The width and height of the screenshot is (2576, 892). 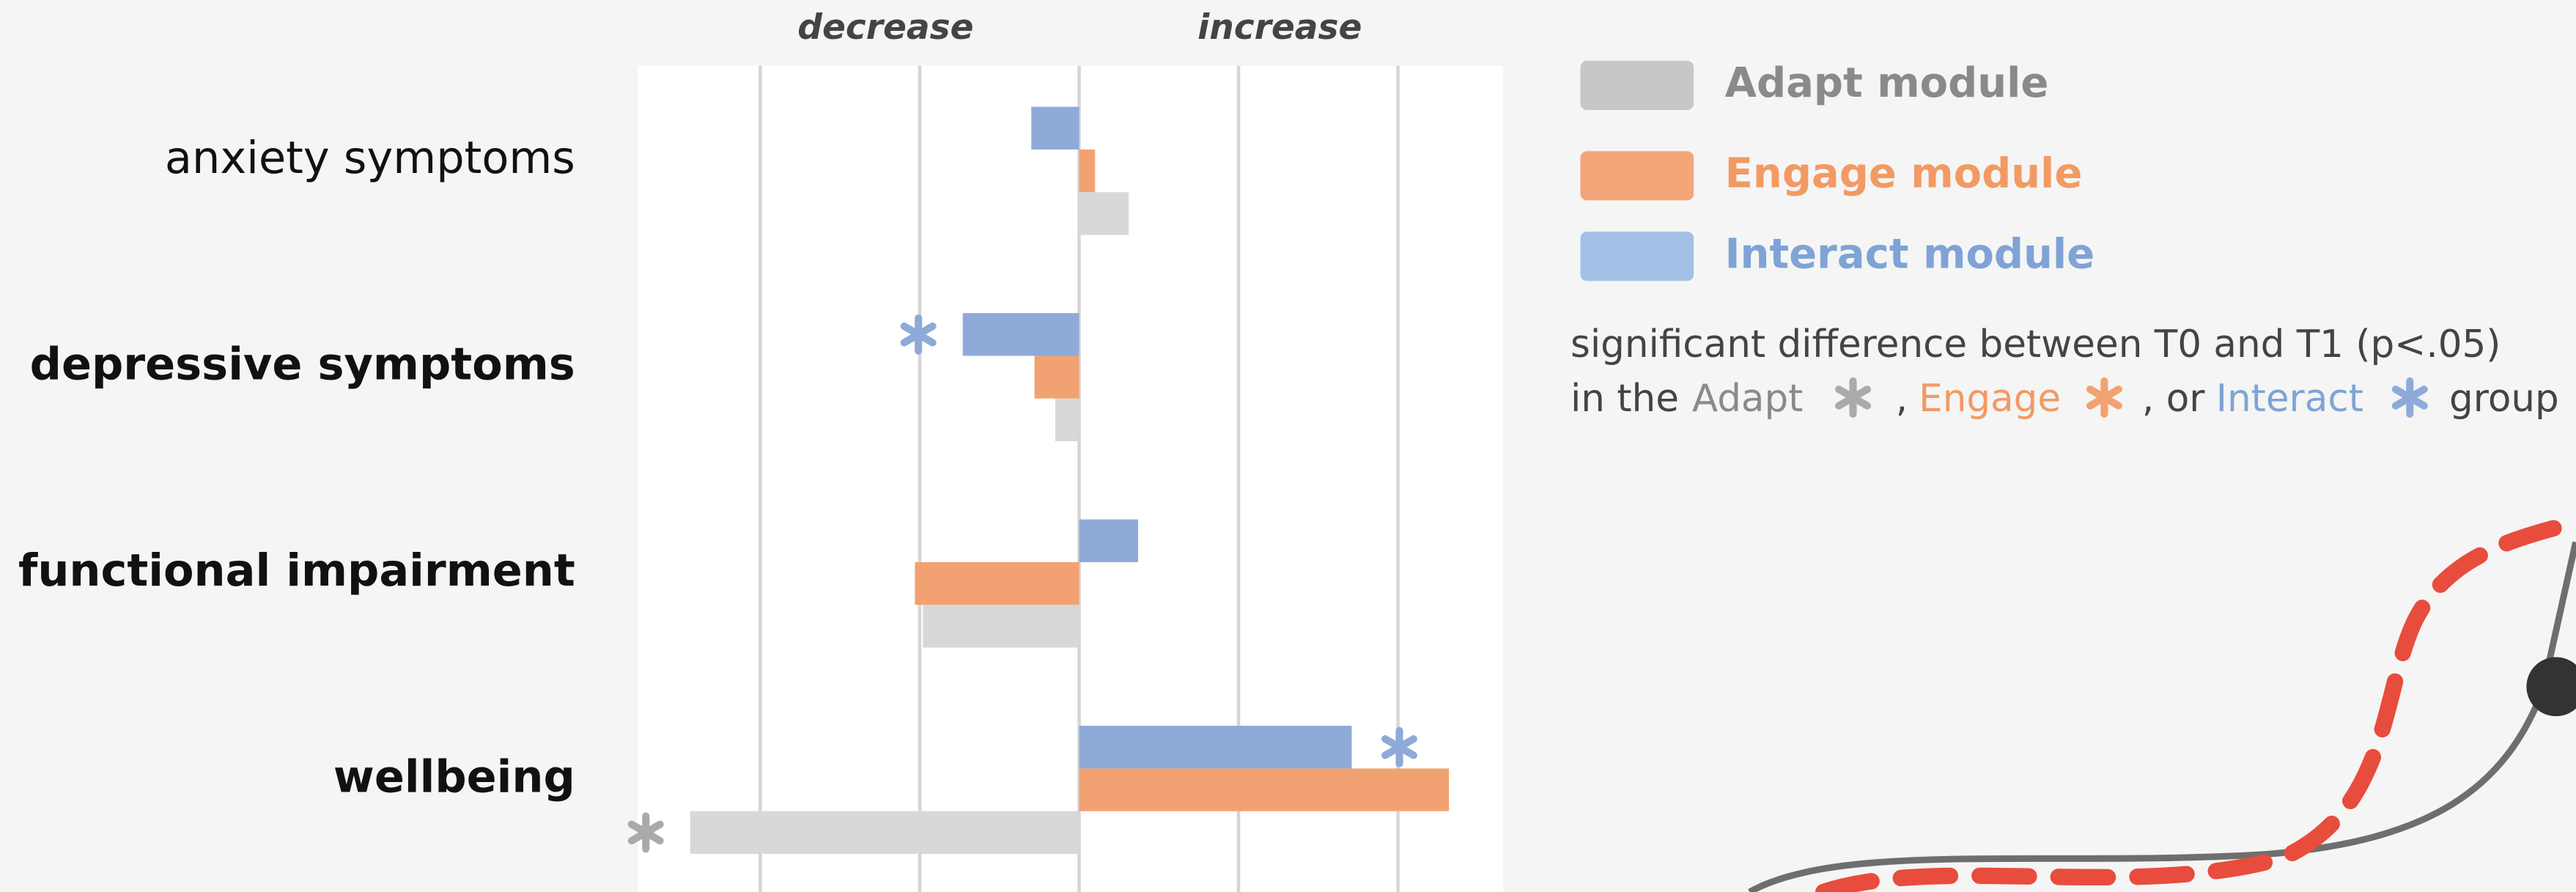 I want to click on increase-label: increase, so click(x=1279, y=27).